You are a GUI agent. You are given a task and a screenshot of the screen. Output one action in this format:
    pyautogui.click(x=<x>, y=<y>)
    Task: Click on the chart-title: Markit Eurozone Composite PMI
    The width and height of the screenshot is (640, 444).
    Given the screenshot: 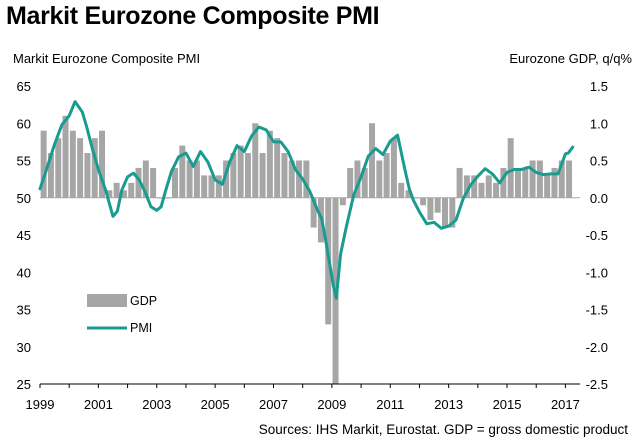 What is the action you would take?
    pyautogui.click(x=193, y=16)
    